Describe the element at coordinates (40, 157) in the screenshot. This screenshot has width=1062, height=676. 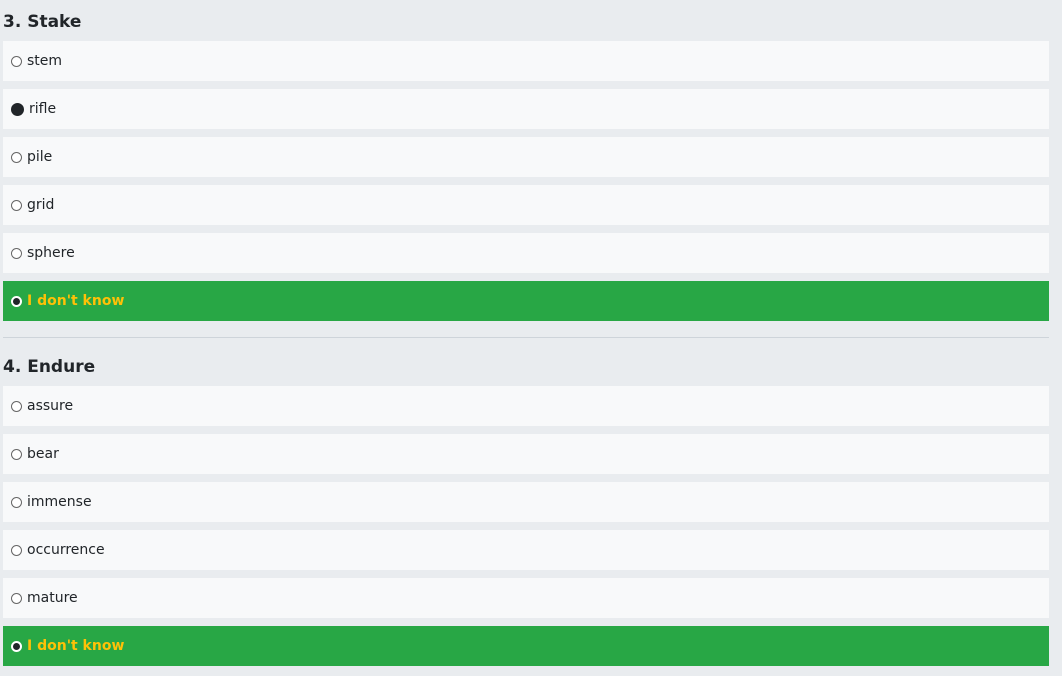
I see `option-label: pile` at that location.